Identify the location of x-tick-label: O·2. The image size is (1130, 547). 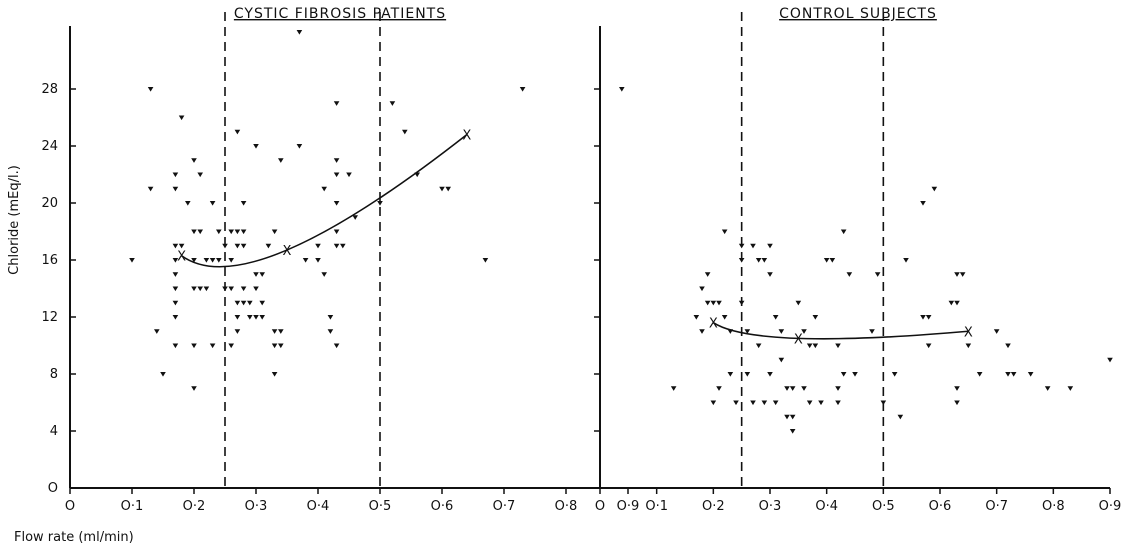
(713, 506).